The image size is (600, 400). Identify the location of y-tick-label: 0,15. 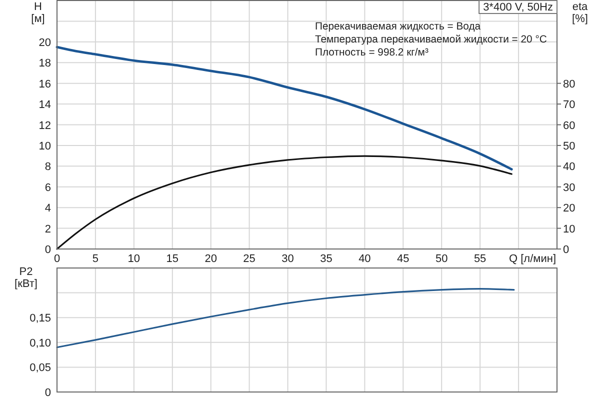
(40, 318).